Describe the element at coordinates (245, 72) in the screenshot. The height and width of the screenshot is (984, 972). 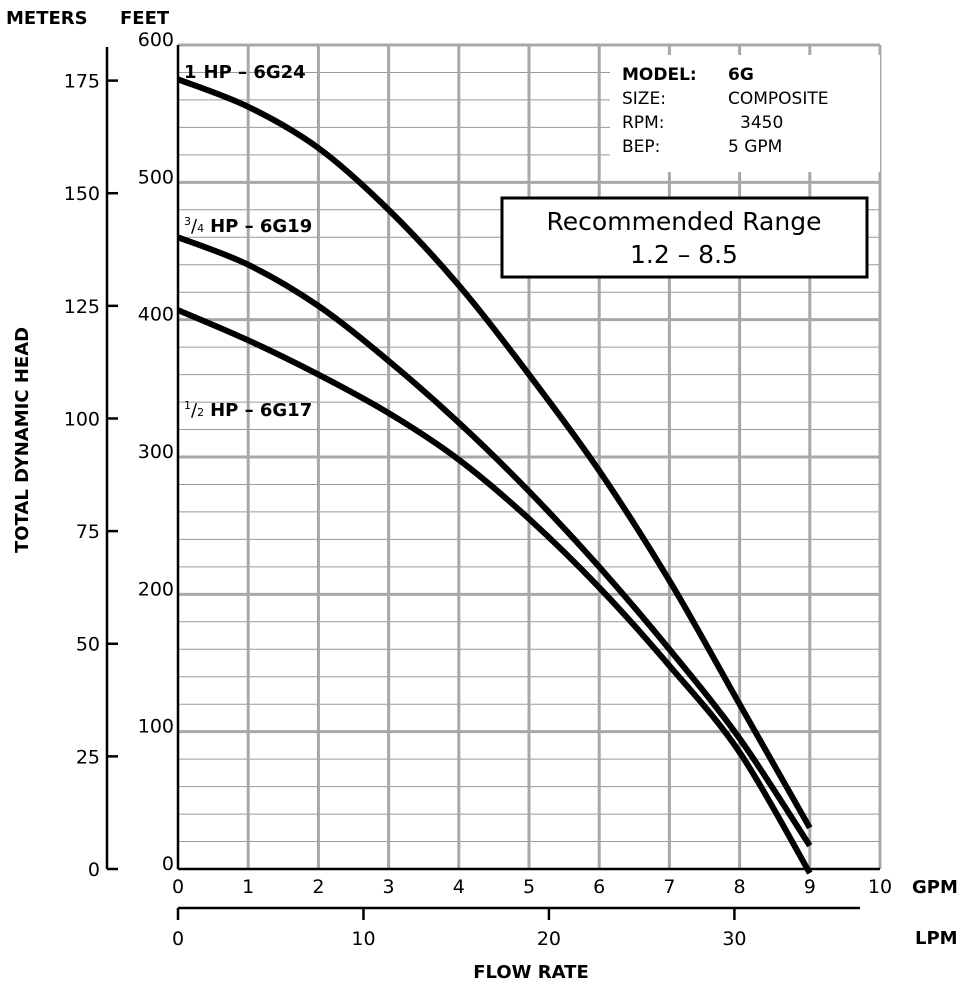
I see `curve-label: 1 HP – 6G24` at that location.